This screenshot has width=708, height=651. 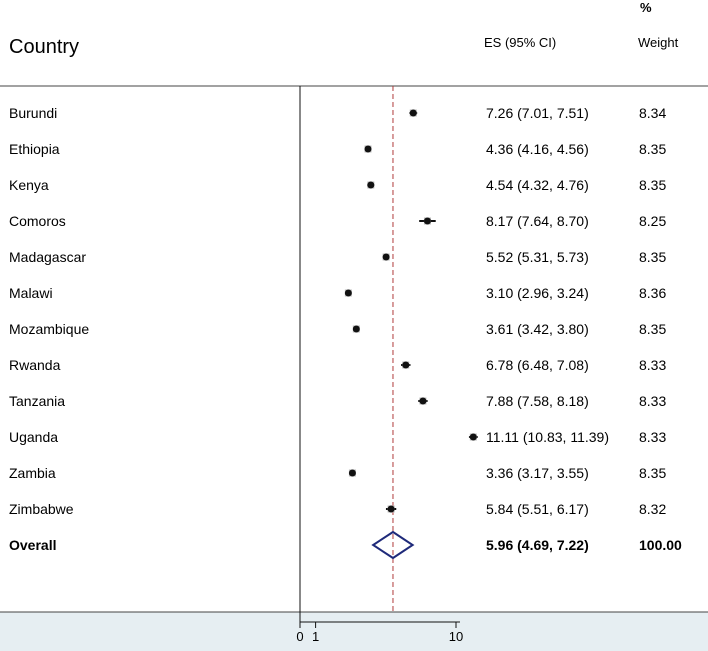 What do you see at coordinates (315, 636) in the screenshot?
I see `x-tick-label: 1` at bounding box center [315, 636].